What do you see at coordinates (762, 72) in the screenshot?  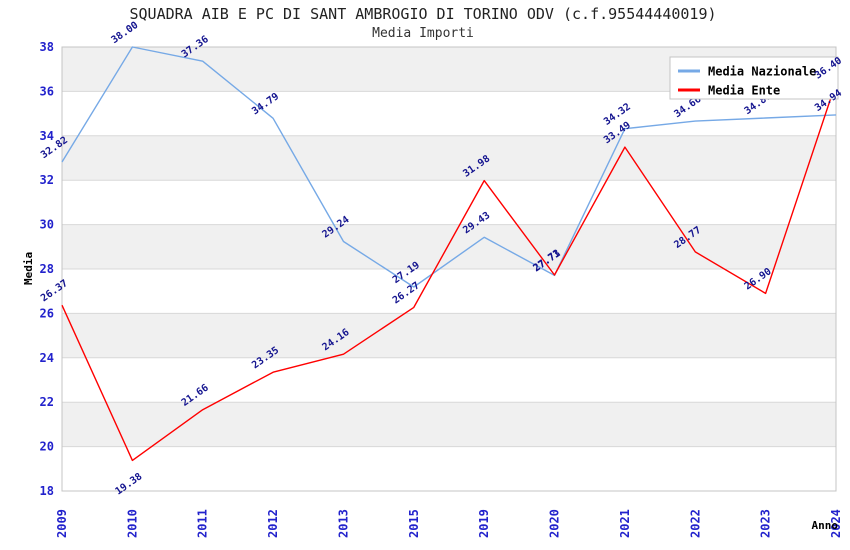 I see `legend-label: Media Nazionale` at bounding box center [762, 72].